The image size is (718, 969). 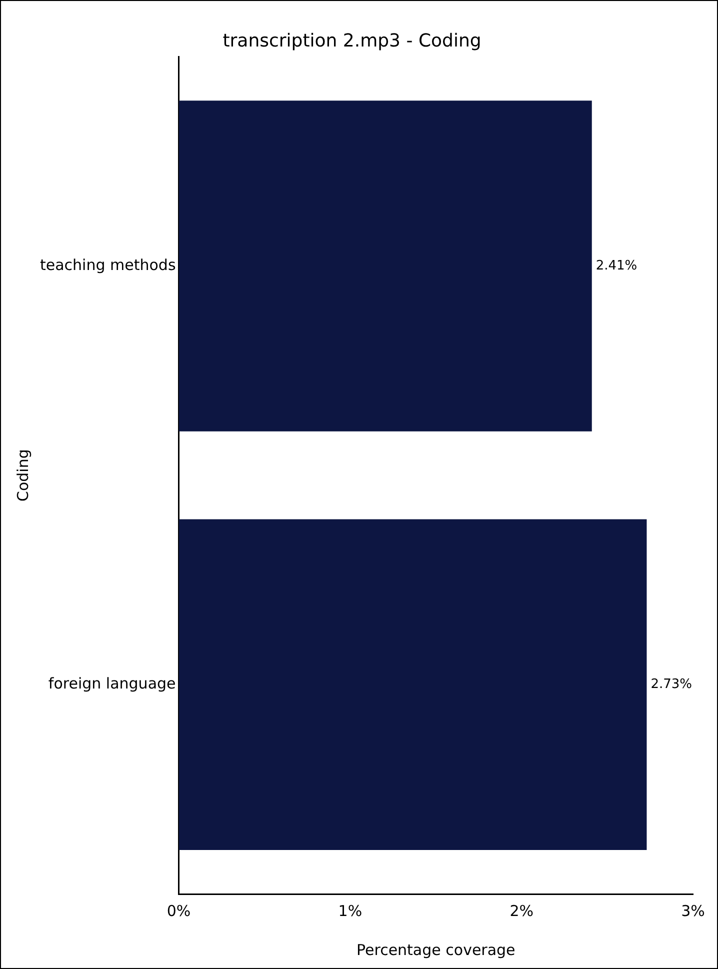 What do you see at coordinates (23, 475) in the screenshot?
I see `y-axis-title: Coding` at bounding box center [23, 475].